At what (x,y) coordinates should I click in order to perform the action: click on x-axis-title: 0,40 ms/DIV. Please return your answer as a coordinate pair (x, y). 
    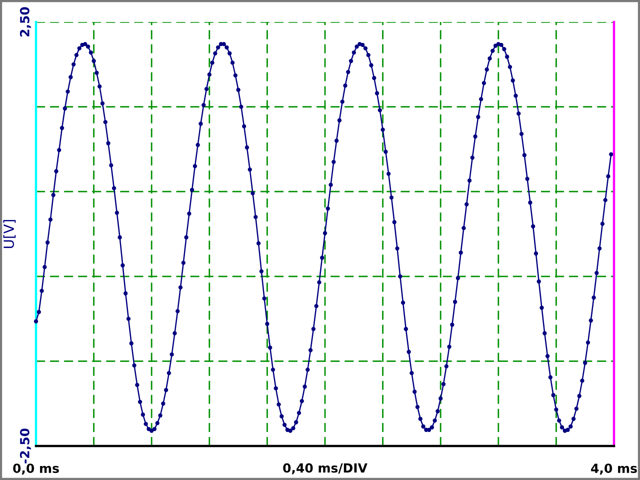
    Looking at the image, I should click on (325, 468).